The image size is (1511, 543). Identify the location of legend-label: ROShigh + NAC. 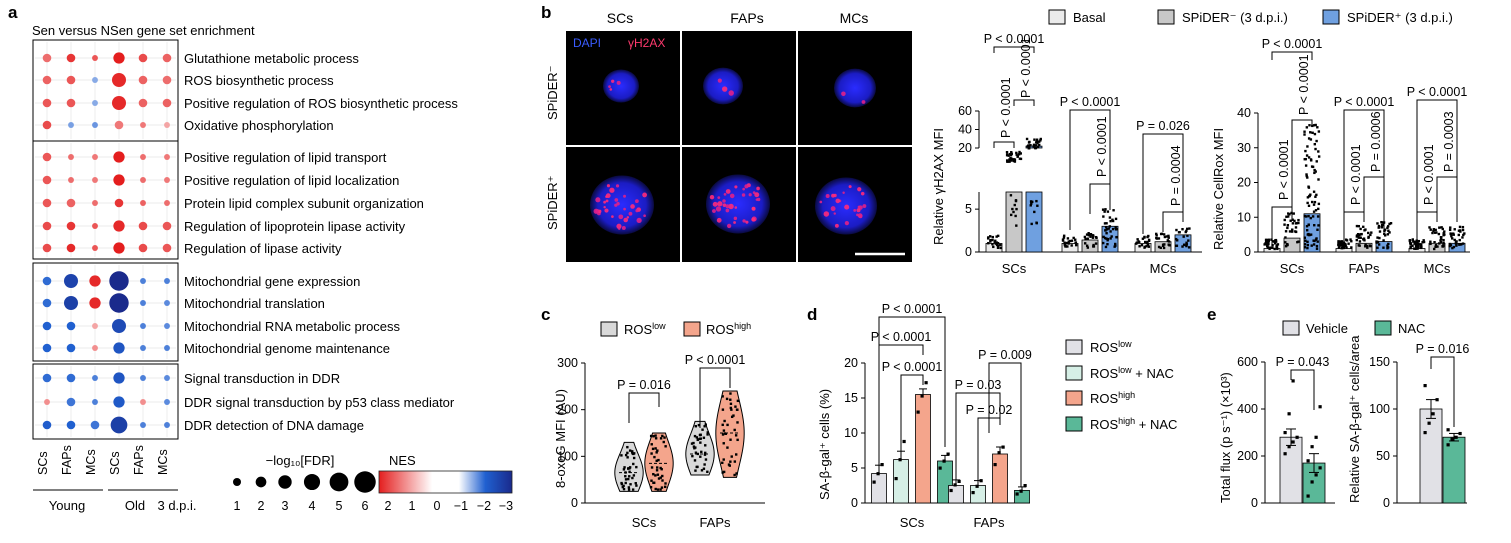
(1133, 424).